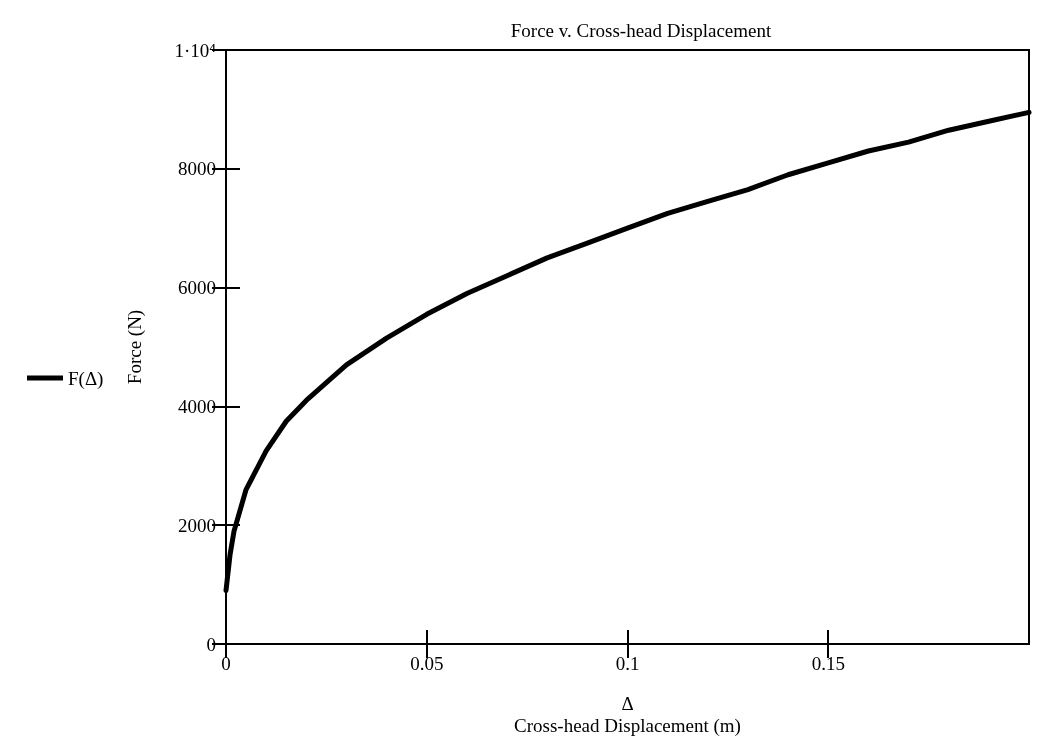 The image size is (1045, 756). I want to click on y-tick-label: 1·10⁴, so click(195, 50).